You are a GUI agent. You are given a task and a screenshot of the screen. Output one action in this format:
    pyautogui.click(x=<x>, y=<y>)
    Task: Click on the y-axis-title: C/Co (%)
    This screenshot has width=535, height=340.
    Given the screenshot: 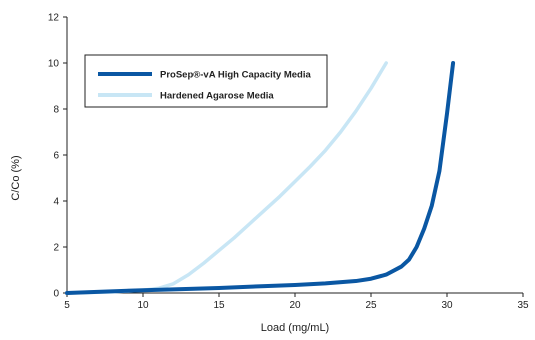 What is the action you would take?
    pyautogui.click(x=16, y=177)
    